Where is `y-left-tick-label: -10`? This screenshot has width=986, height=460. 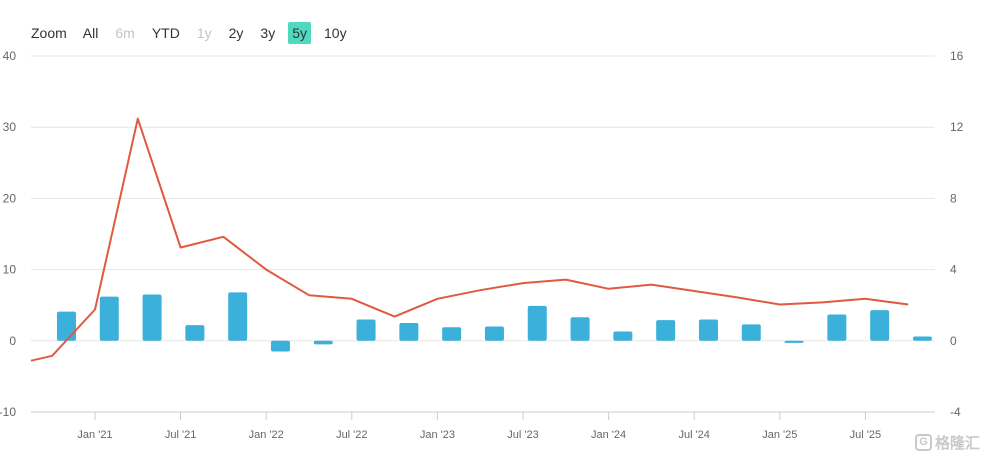
y-left-tick-label: -10 is located at coordinates (8, 412).